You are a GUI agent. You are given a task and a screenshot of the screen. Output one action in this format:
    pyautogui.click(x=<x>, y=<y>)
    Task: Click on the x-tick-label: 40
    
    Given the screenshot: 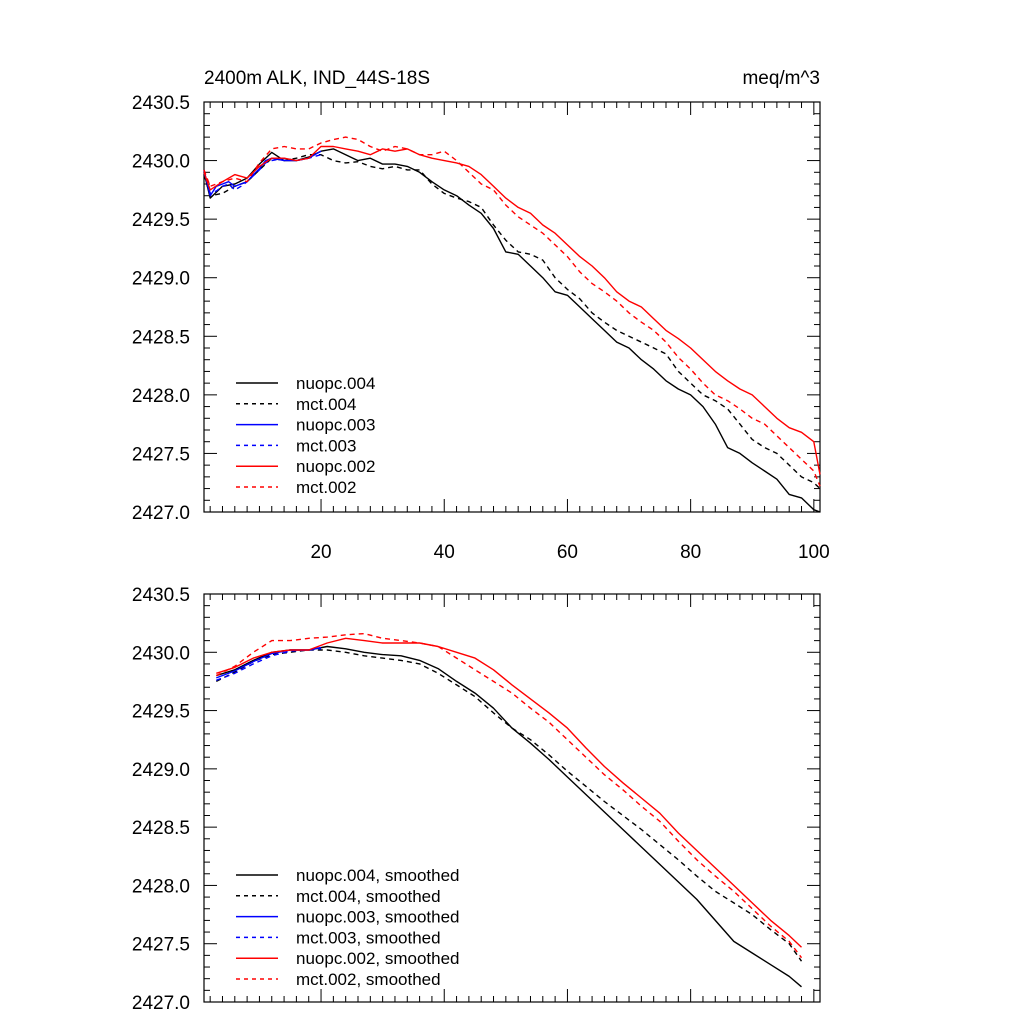 What is the action you would take?
    pyautogui.click(x=444, y=552)
    